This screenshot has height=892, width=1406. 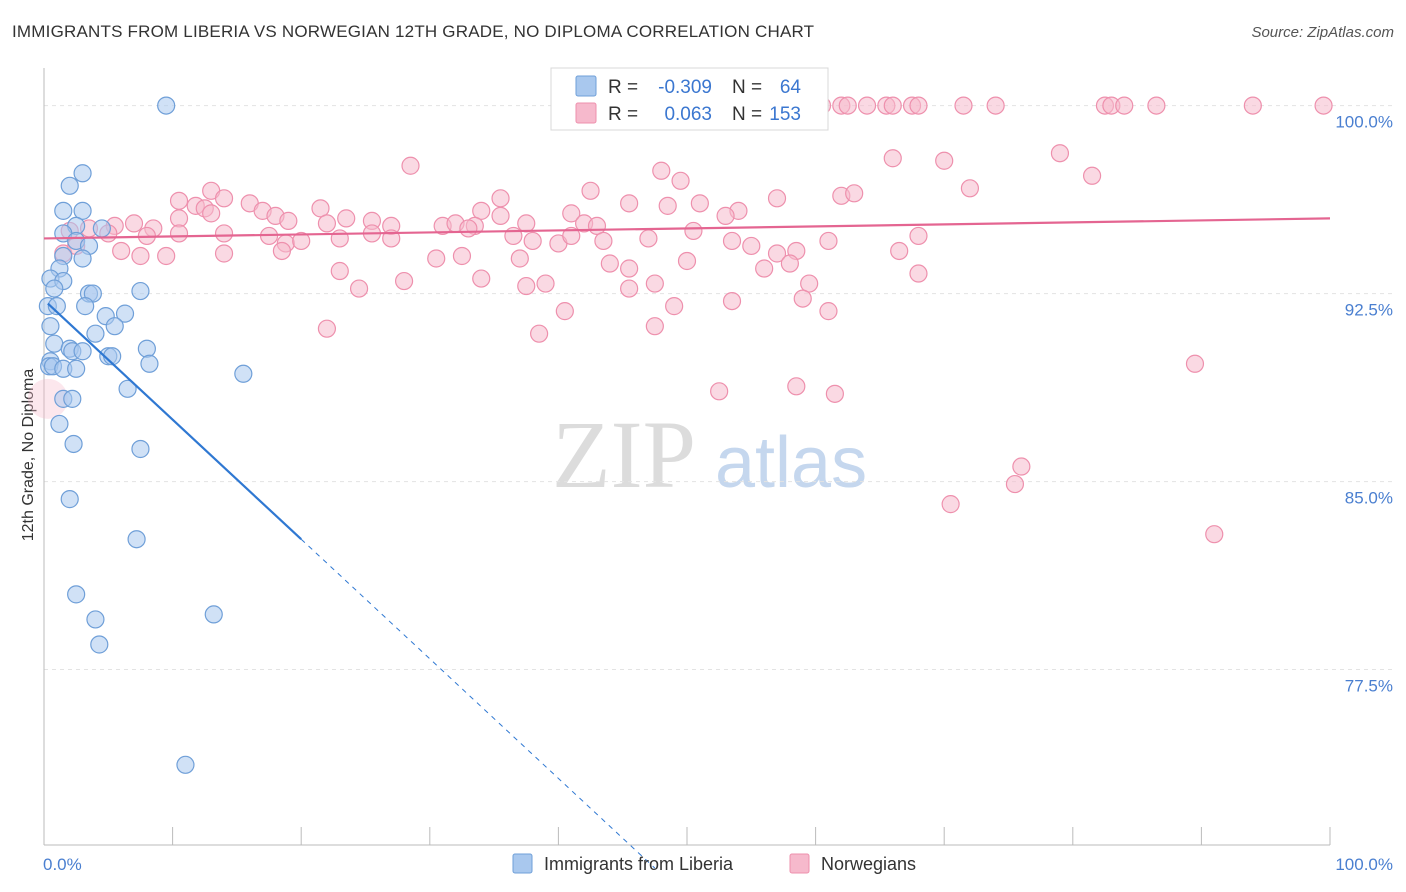 What do you see at coordinates (586, 86) in the screenshot?
I see `legend-swatch-blue` at bounding box center [586, 86].